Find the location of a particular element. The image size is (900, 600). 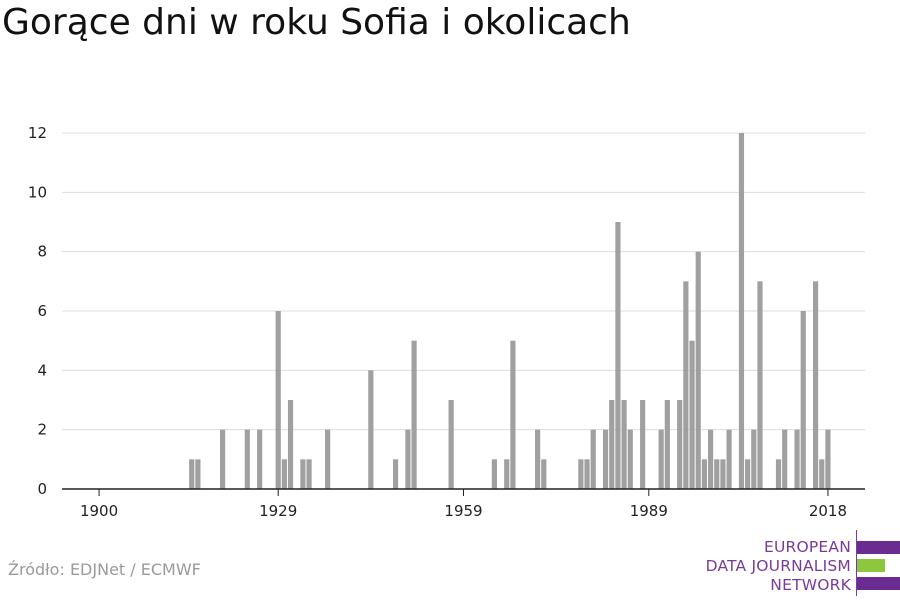

bar-1991 is located at coordinates (661, 459).